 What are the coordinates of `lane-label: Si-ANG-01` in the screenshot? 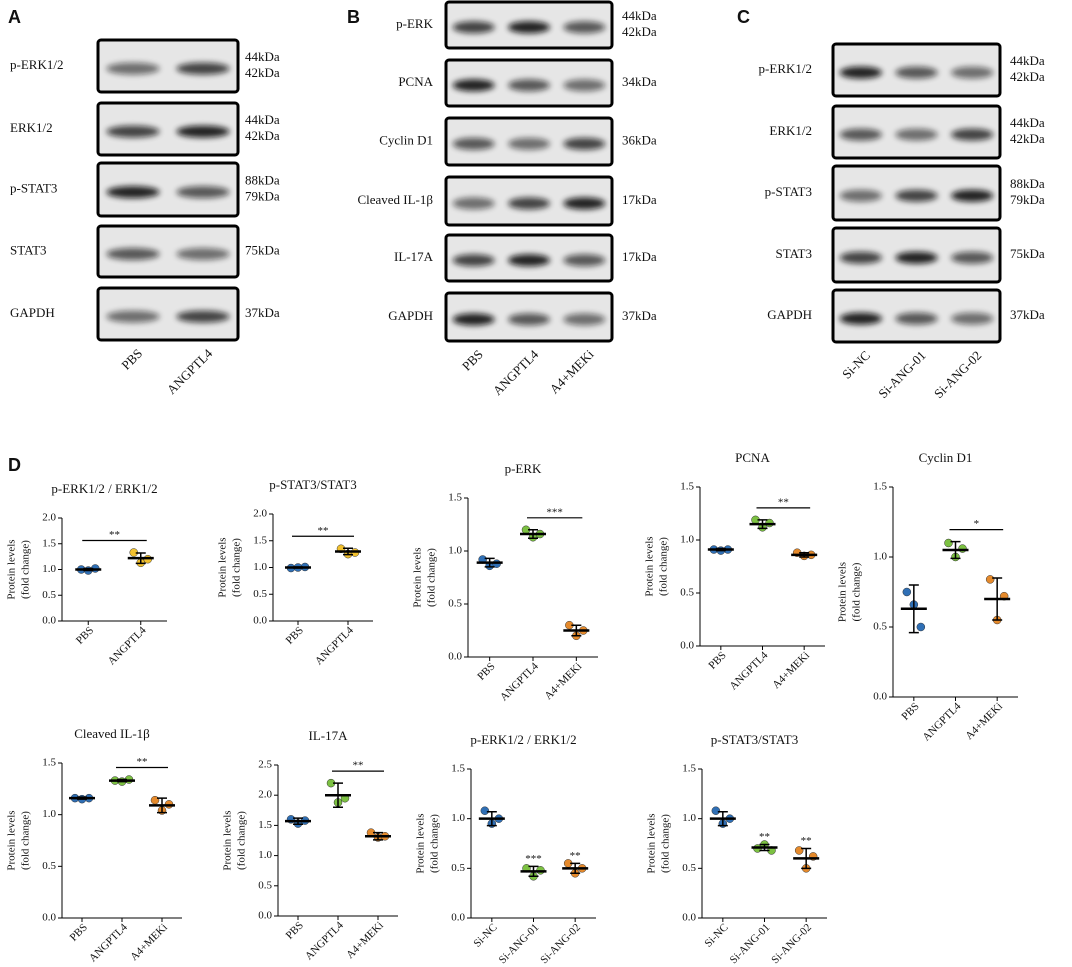 It's located at (902, 375).